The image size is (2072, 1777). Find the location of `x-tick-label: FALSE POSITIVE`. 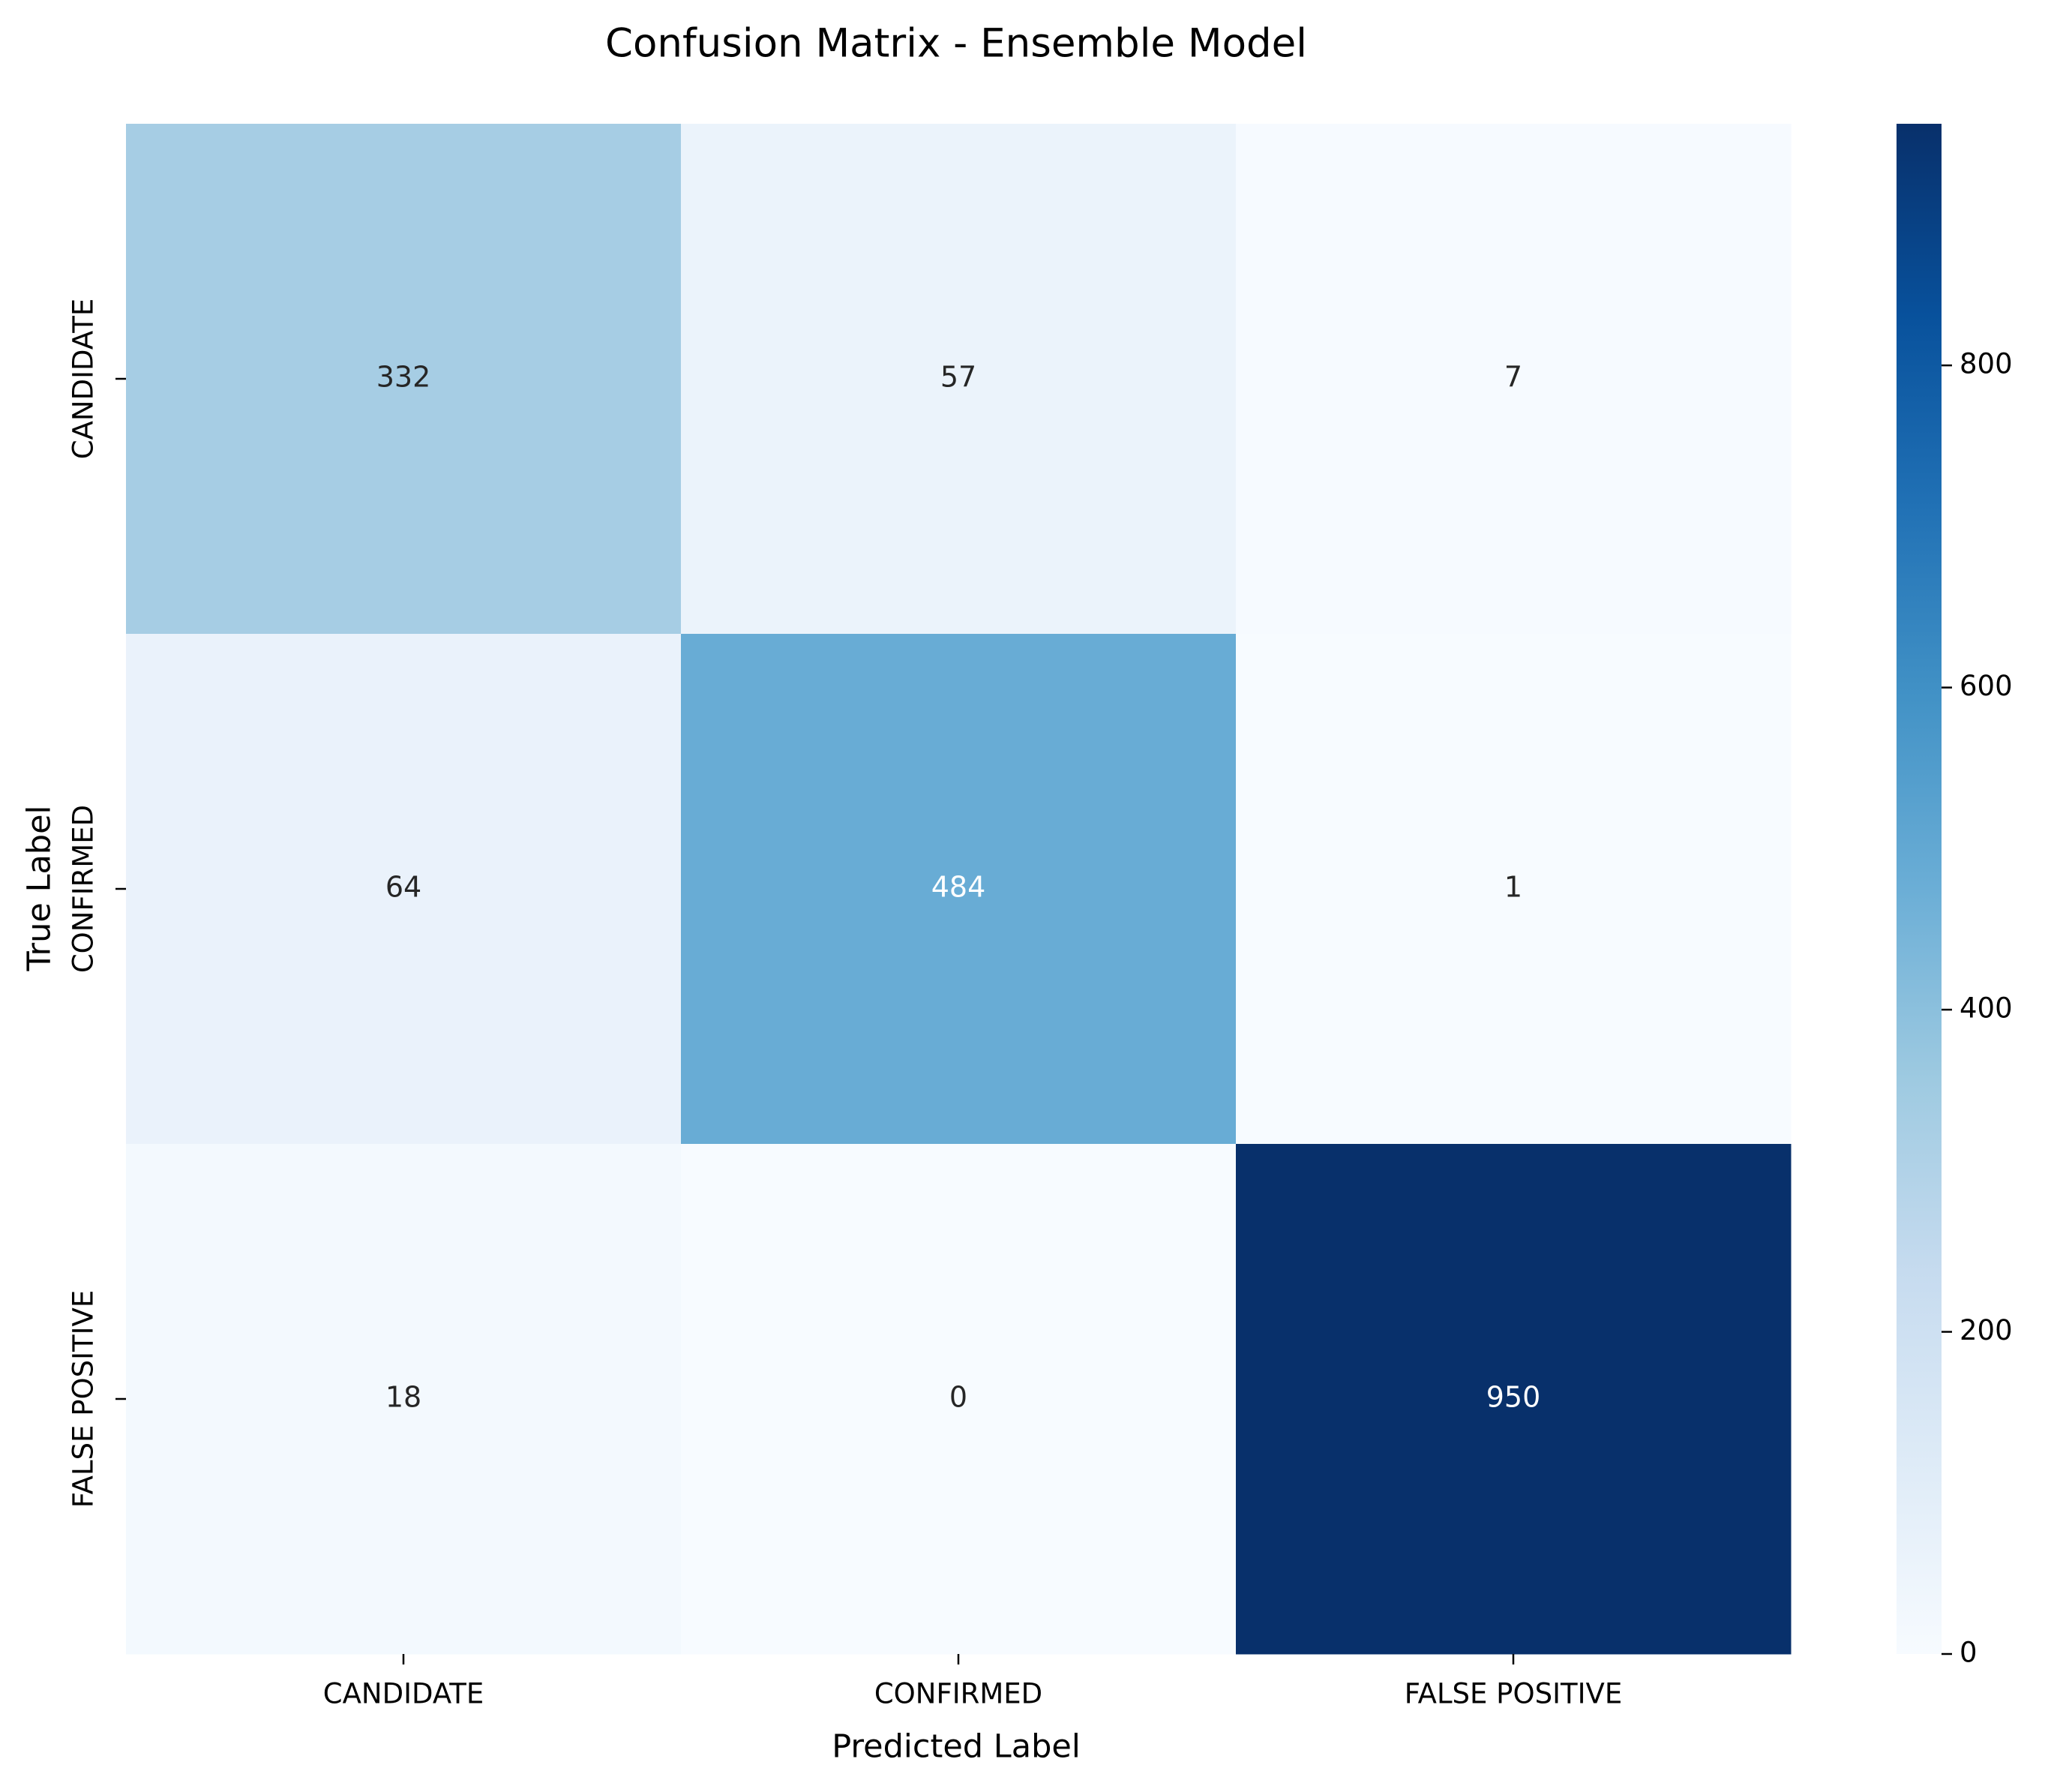

x-tick-label: FALSE POSITIVE is located at coordinates (1513, 1694).